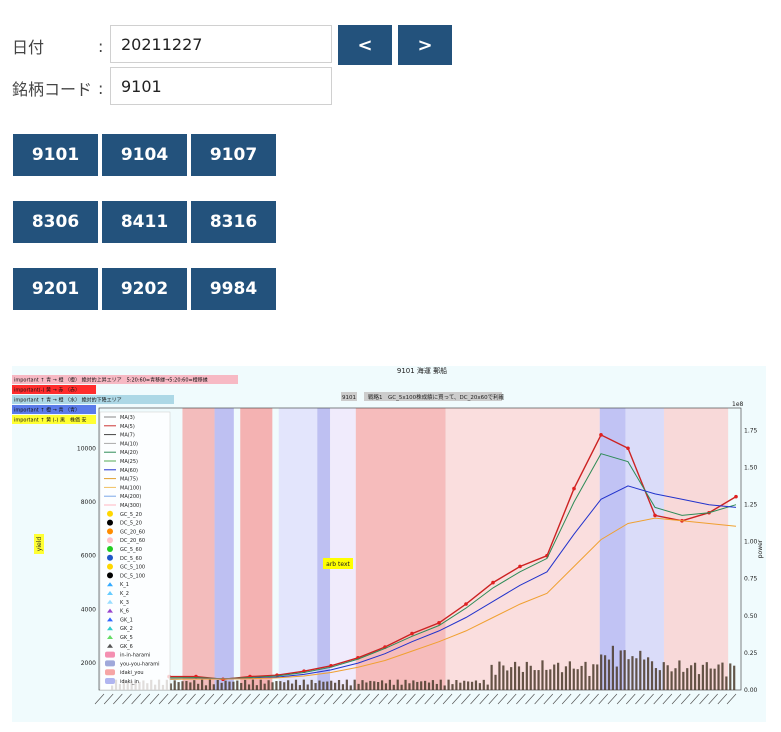 The height and width of the screenshot is (732, 781). Describe the element at coordinates (124, 585) in the screenshot. I see `legend-item-label: K_1` at that location.